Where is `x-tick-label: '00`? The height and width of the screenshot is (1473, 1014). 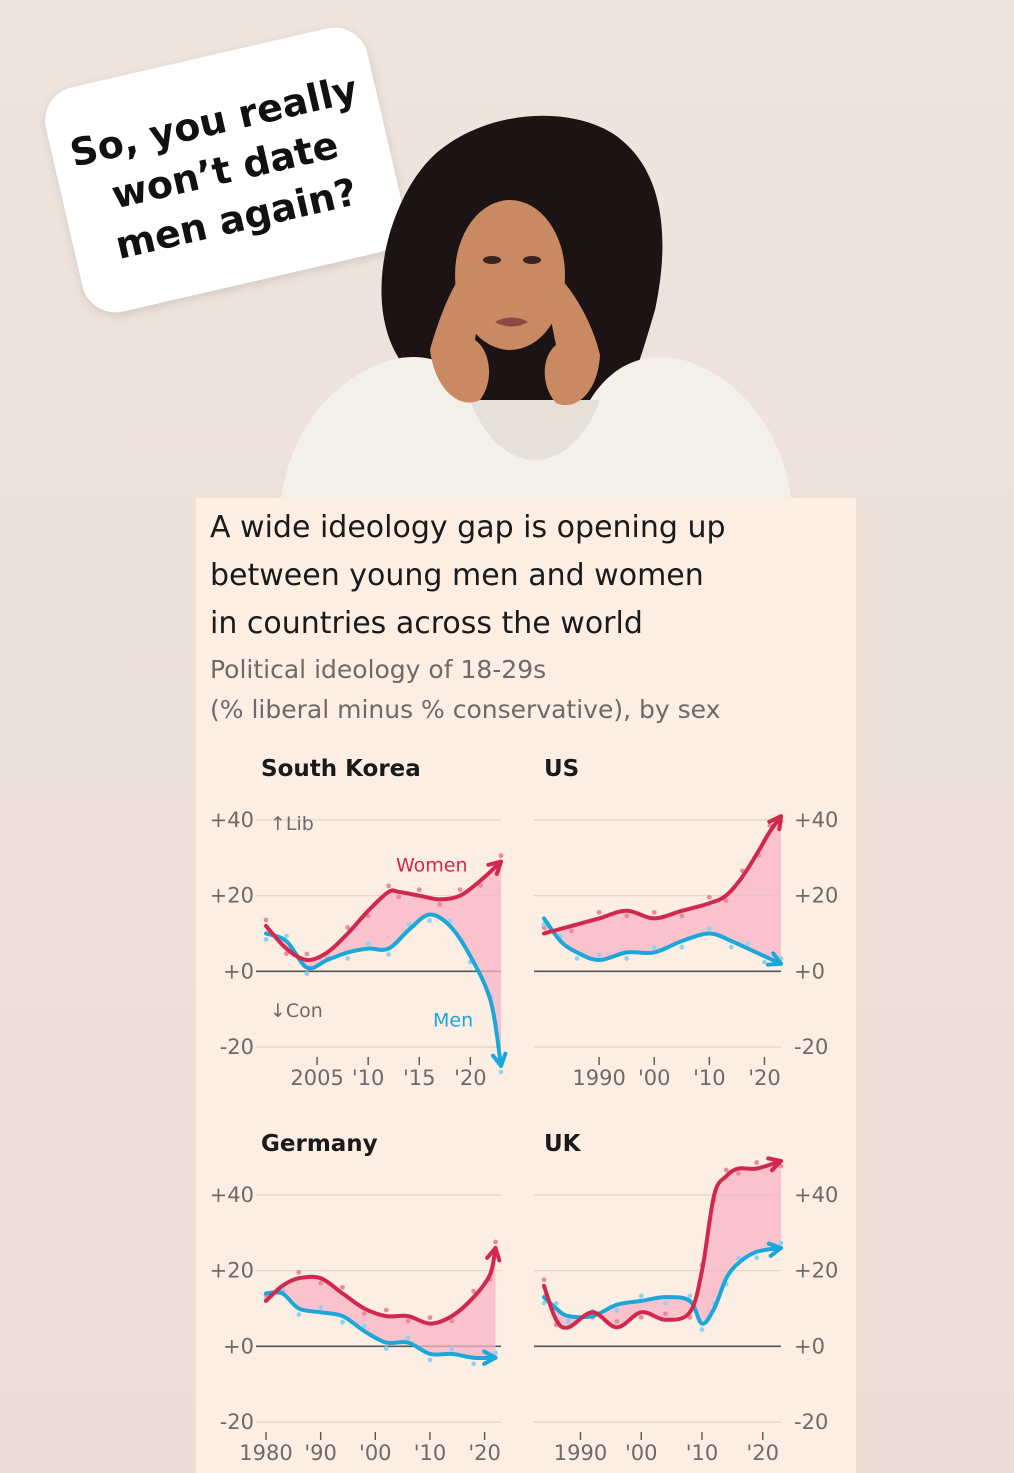
x-tick-label: '00 is located at coordinates (654, 1078).